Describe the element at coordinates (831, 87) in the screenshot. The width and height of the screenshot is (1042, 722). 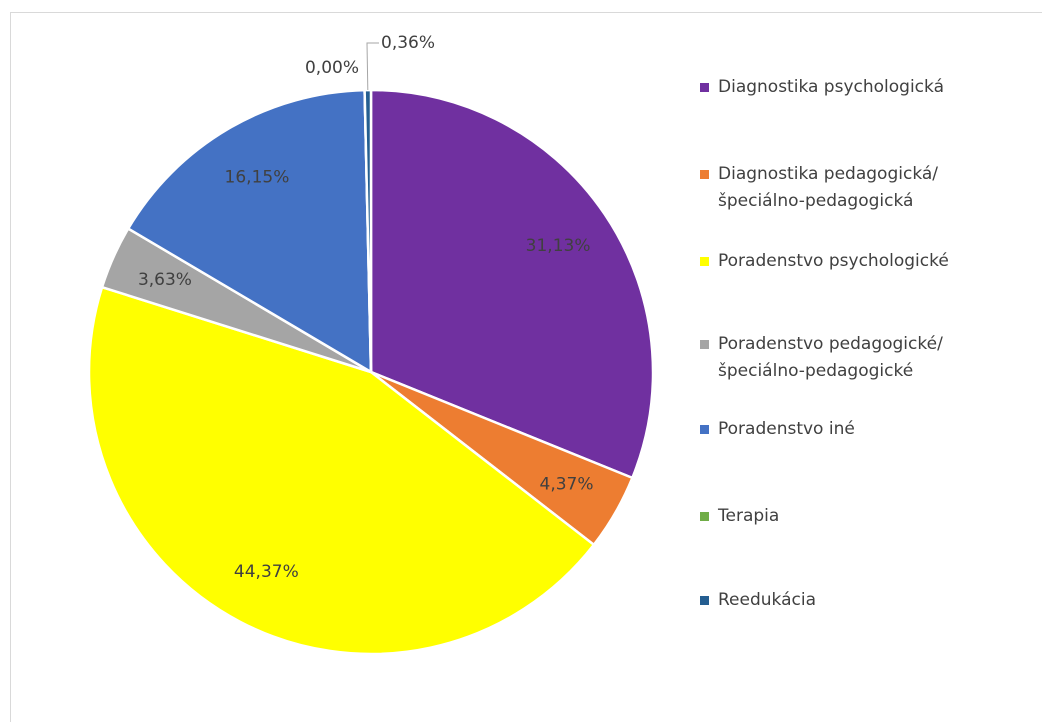
I see `legend-label: Diagnostika psychologická` at that location.